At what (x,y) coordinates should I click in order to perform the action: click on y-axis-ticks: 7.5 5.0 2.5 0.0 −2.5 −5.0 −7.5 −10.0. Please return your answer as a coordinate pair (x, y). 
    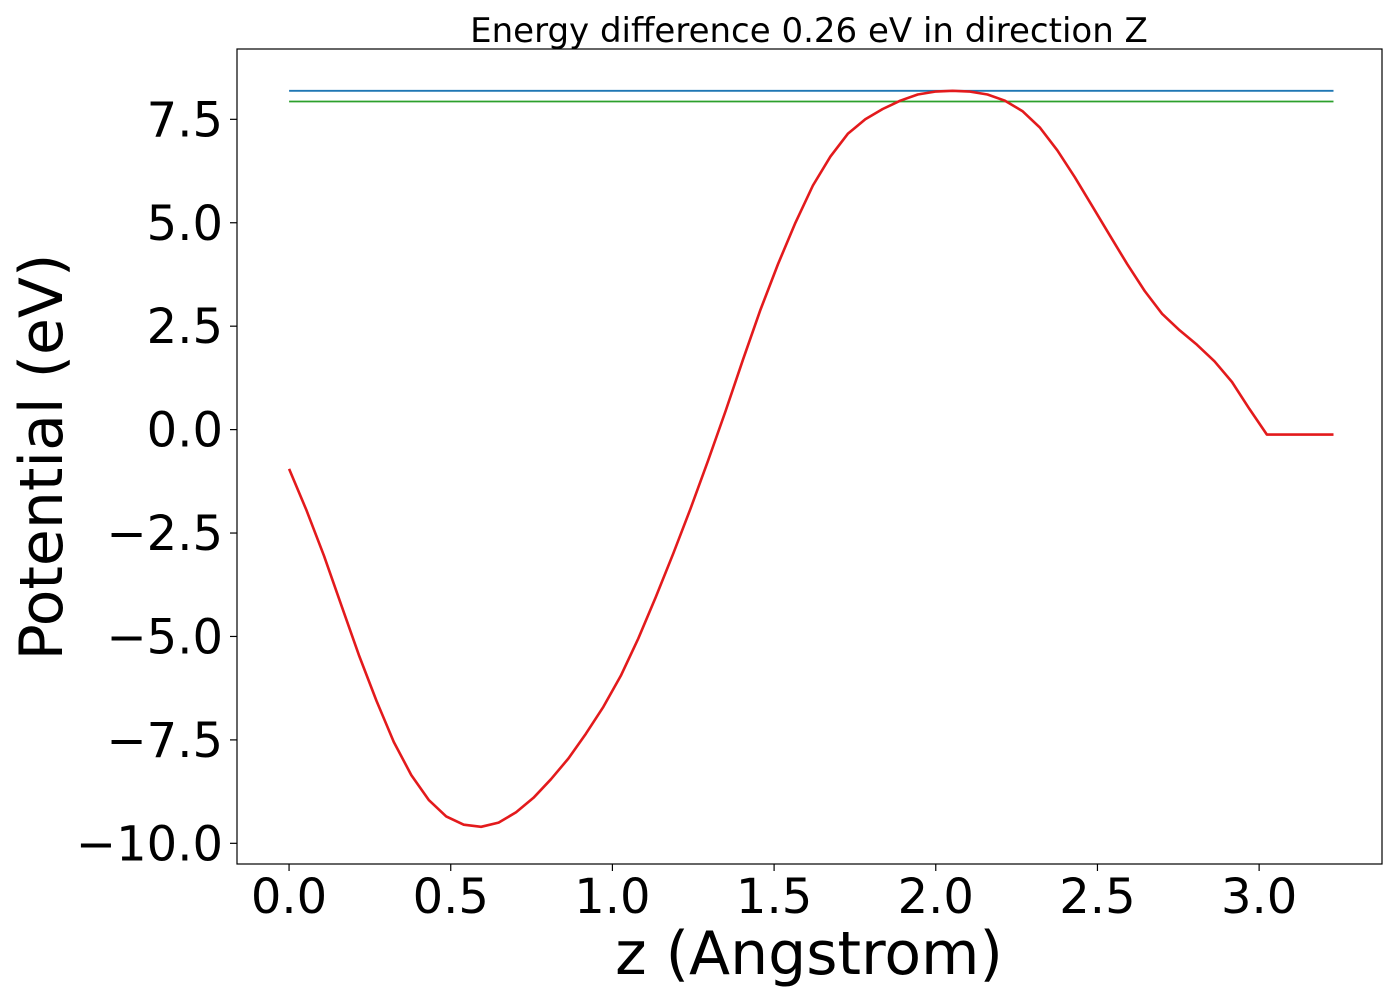
    Looking at the image, I should click on (156, 482).